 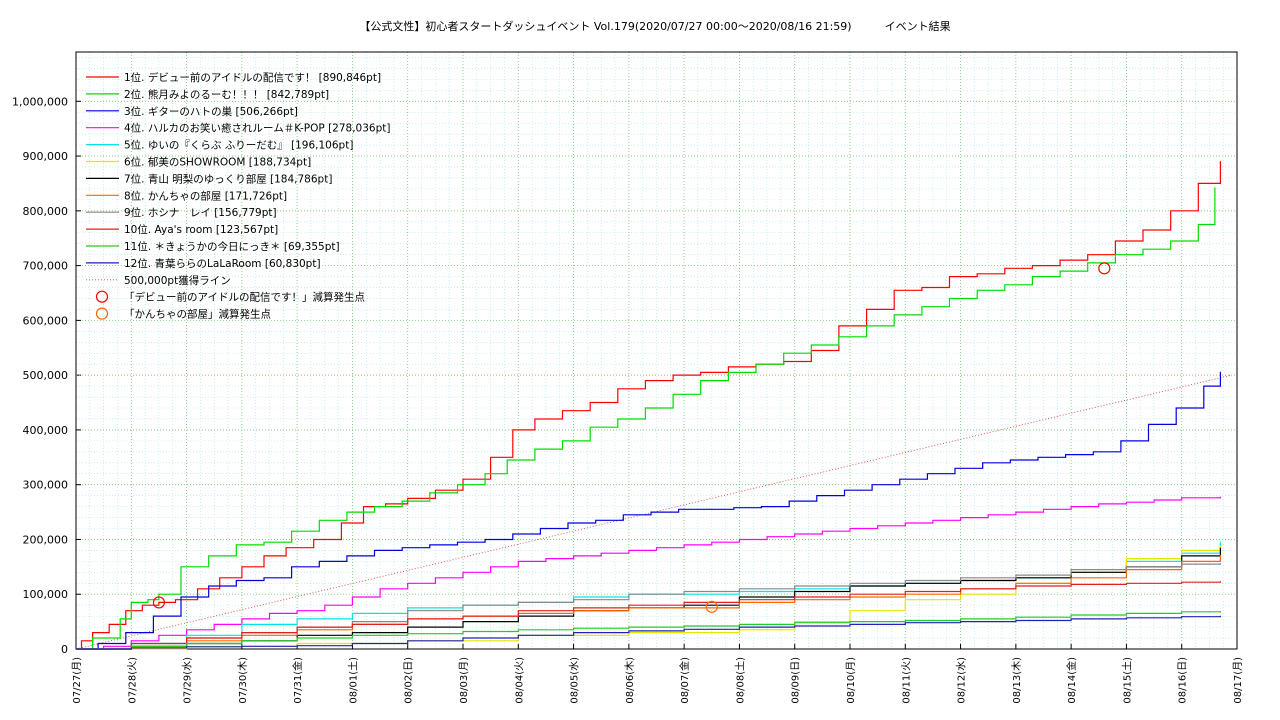 I want to click on x-tick-label: 08/01(土), so click(x=352, y=680).